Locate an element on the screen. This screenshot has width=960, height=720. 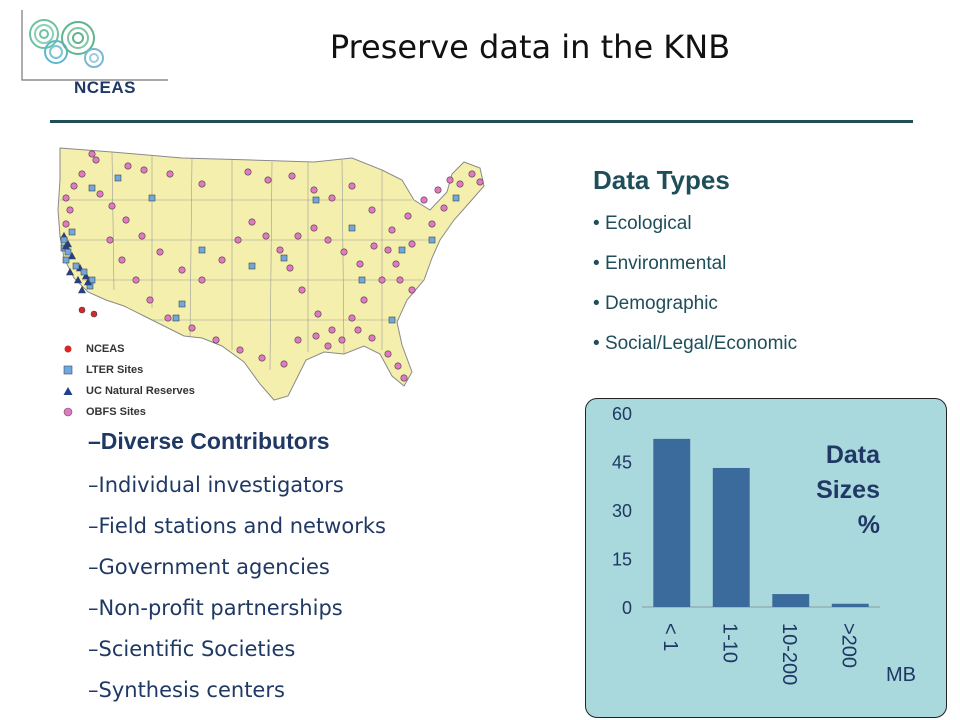
list-item: • Demographic is located at coordinates (655, 303).